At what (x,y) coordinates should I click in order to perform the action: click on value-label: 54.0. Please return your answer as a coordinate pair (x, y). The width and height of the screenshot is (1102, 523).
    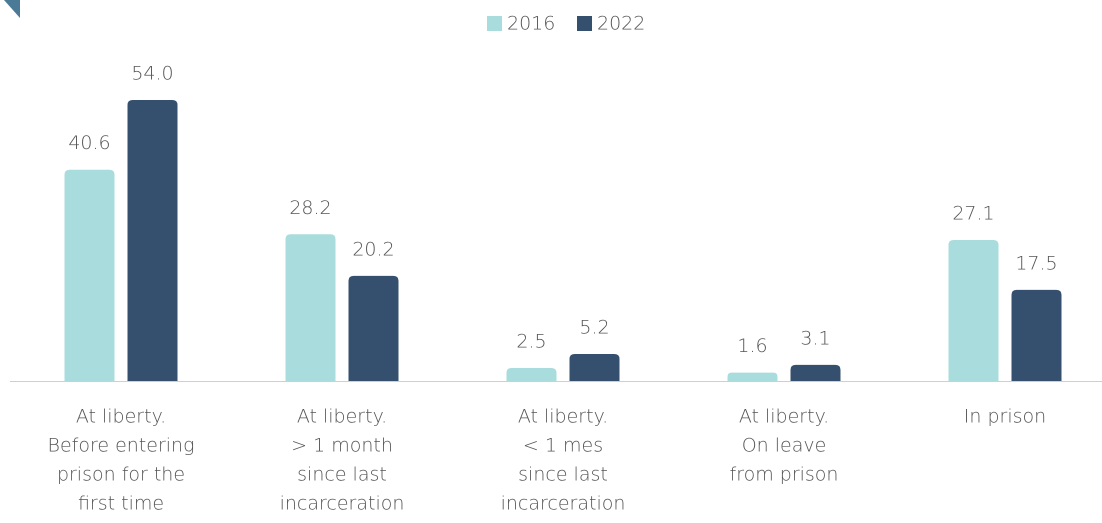
    Looking at the image, I should click on (152, 74).